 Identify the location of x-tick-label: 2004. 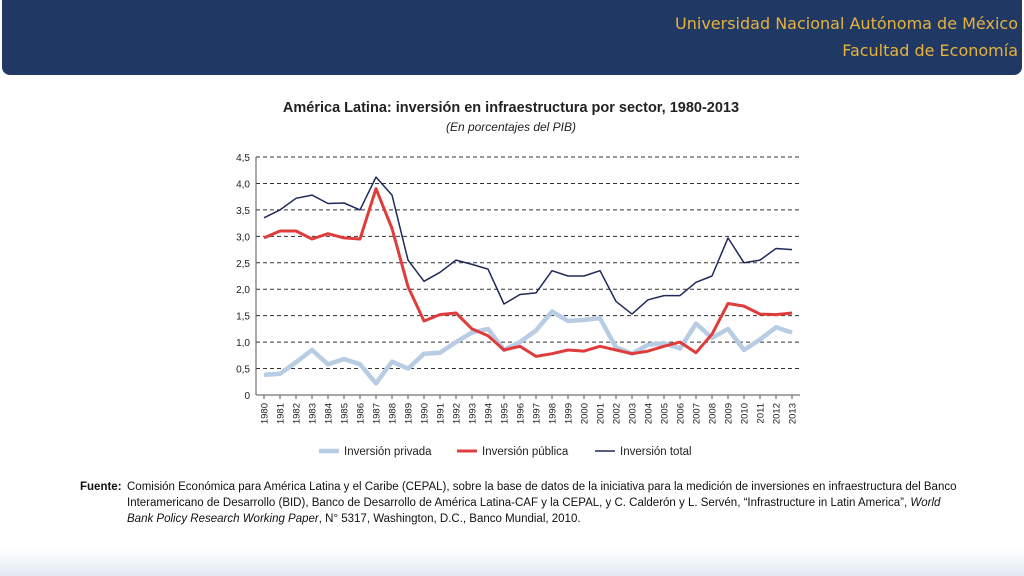
(649, 413).